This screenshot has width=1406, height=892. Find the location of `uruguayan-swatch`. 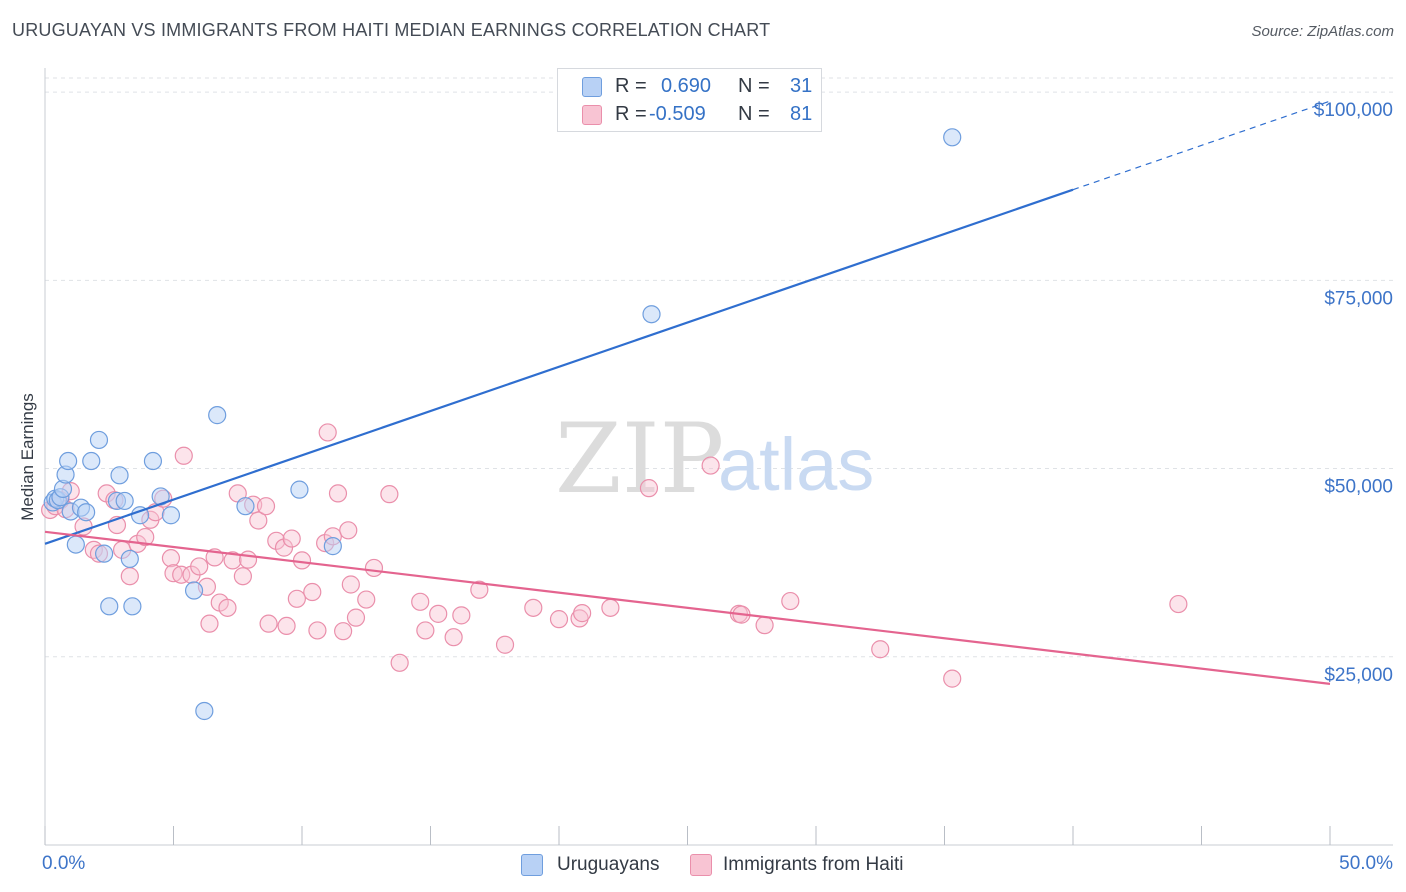

uruguayan-swatch is located at coordinates (592, 87).